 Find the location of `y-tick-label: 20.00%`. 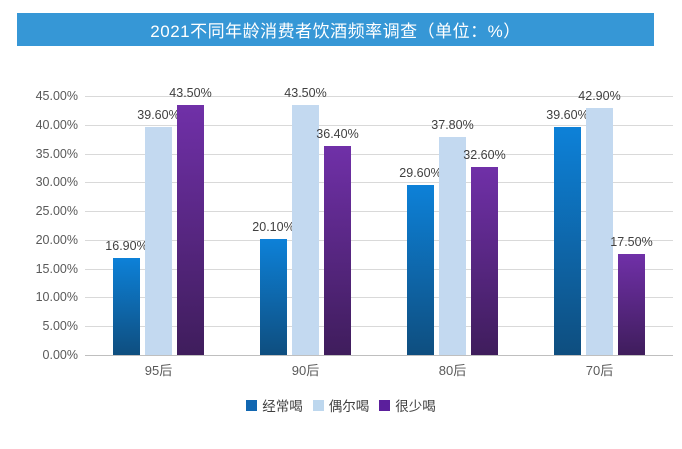

y-tick-label: 20.00% is located at coordinates (56, 239).